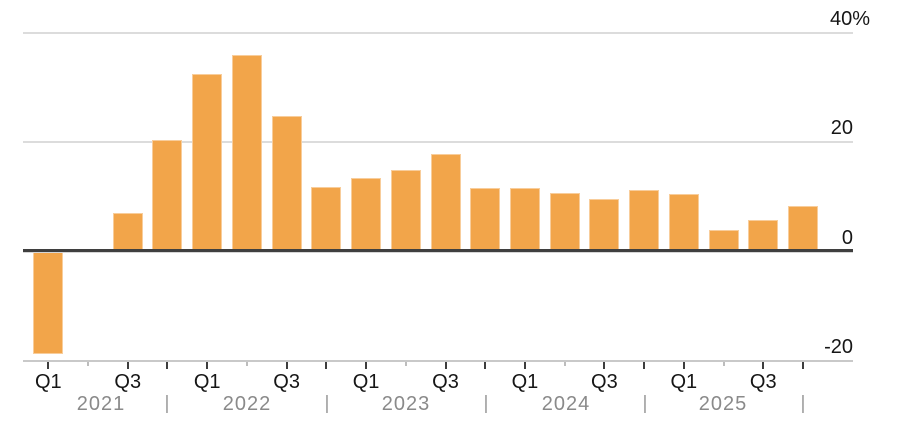  Describe the element at coordinates (405, 211) in the screenshot. I see `bar-q2-2023` at that location.